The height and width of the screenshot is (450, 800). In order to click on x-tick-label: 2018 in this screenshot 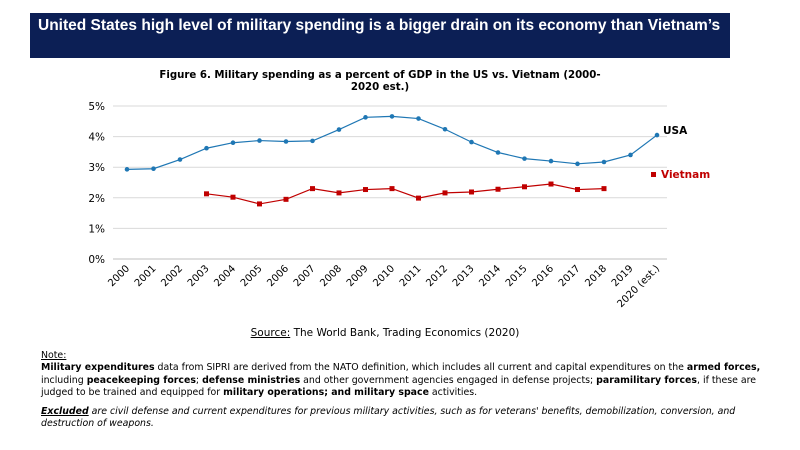, I will do `click(596, 276)`.